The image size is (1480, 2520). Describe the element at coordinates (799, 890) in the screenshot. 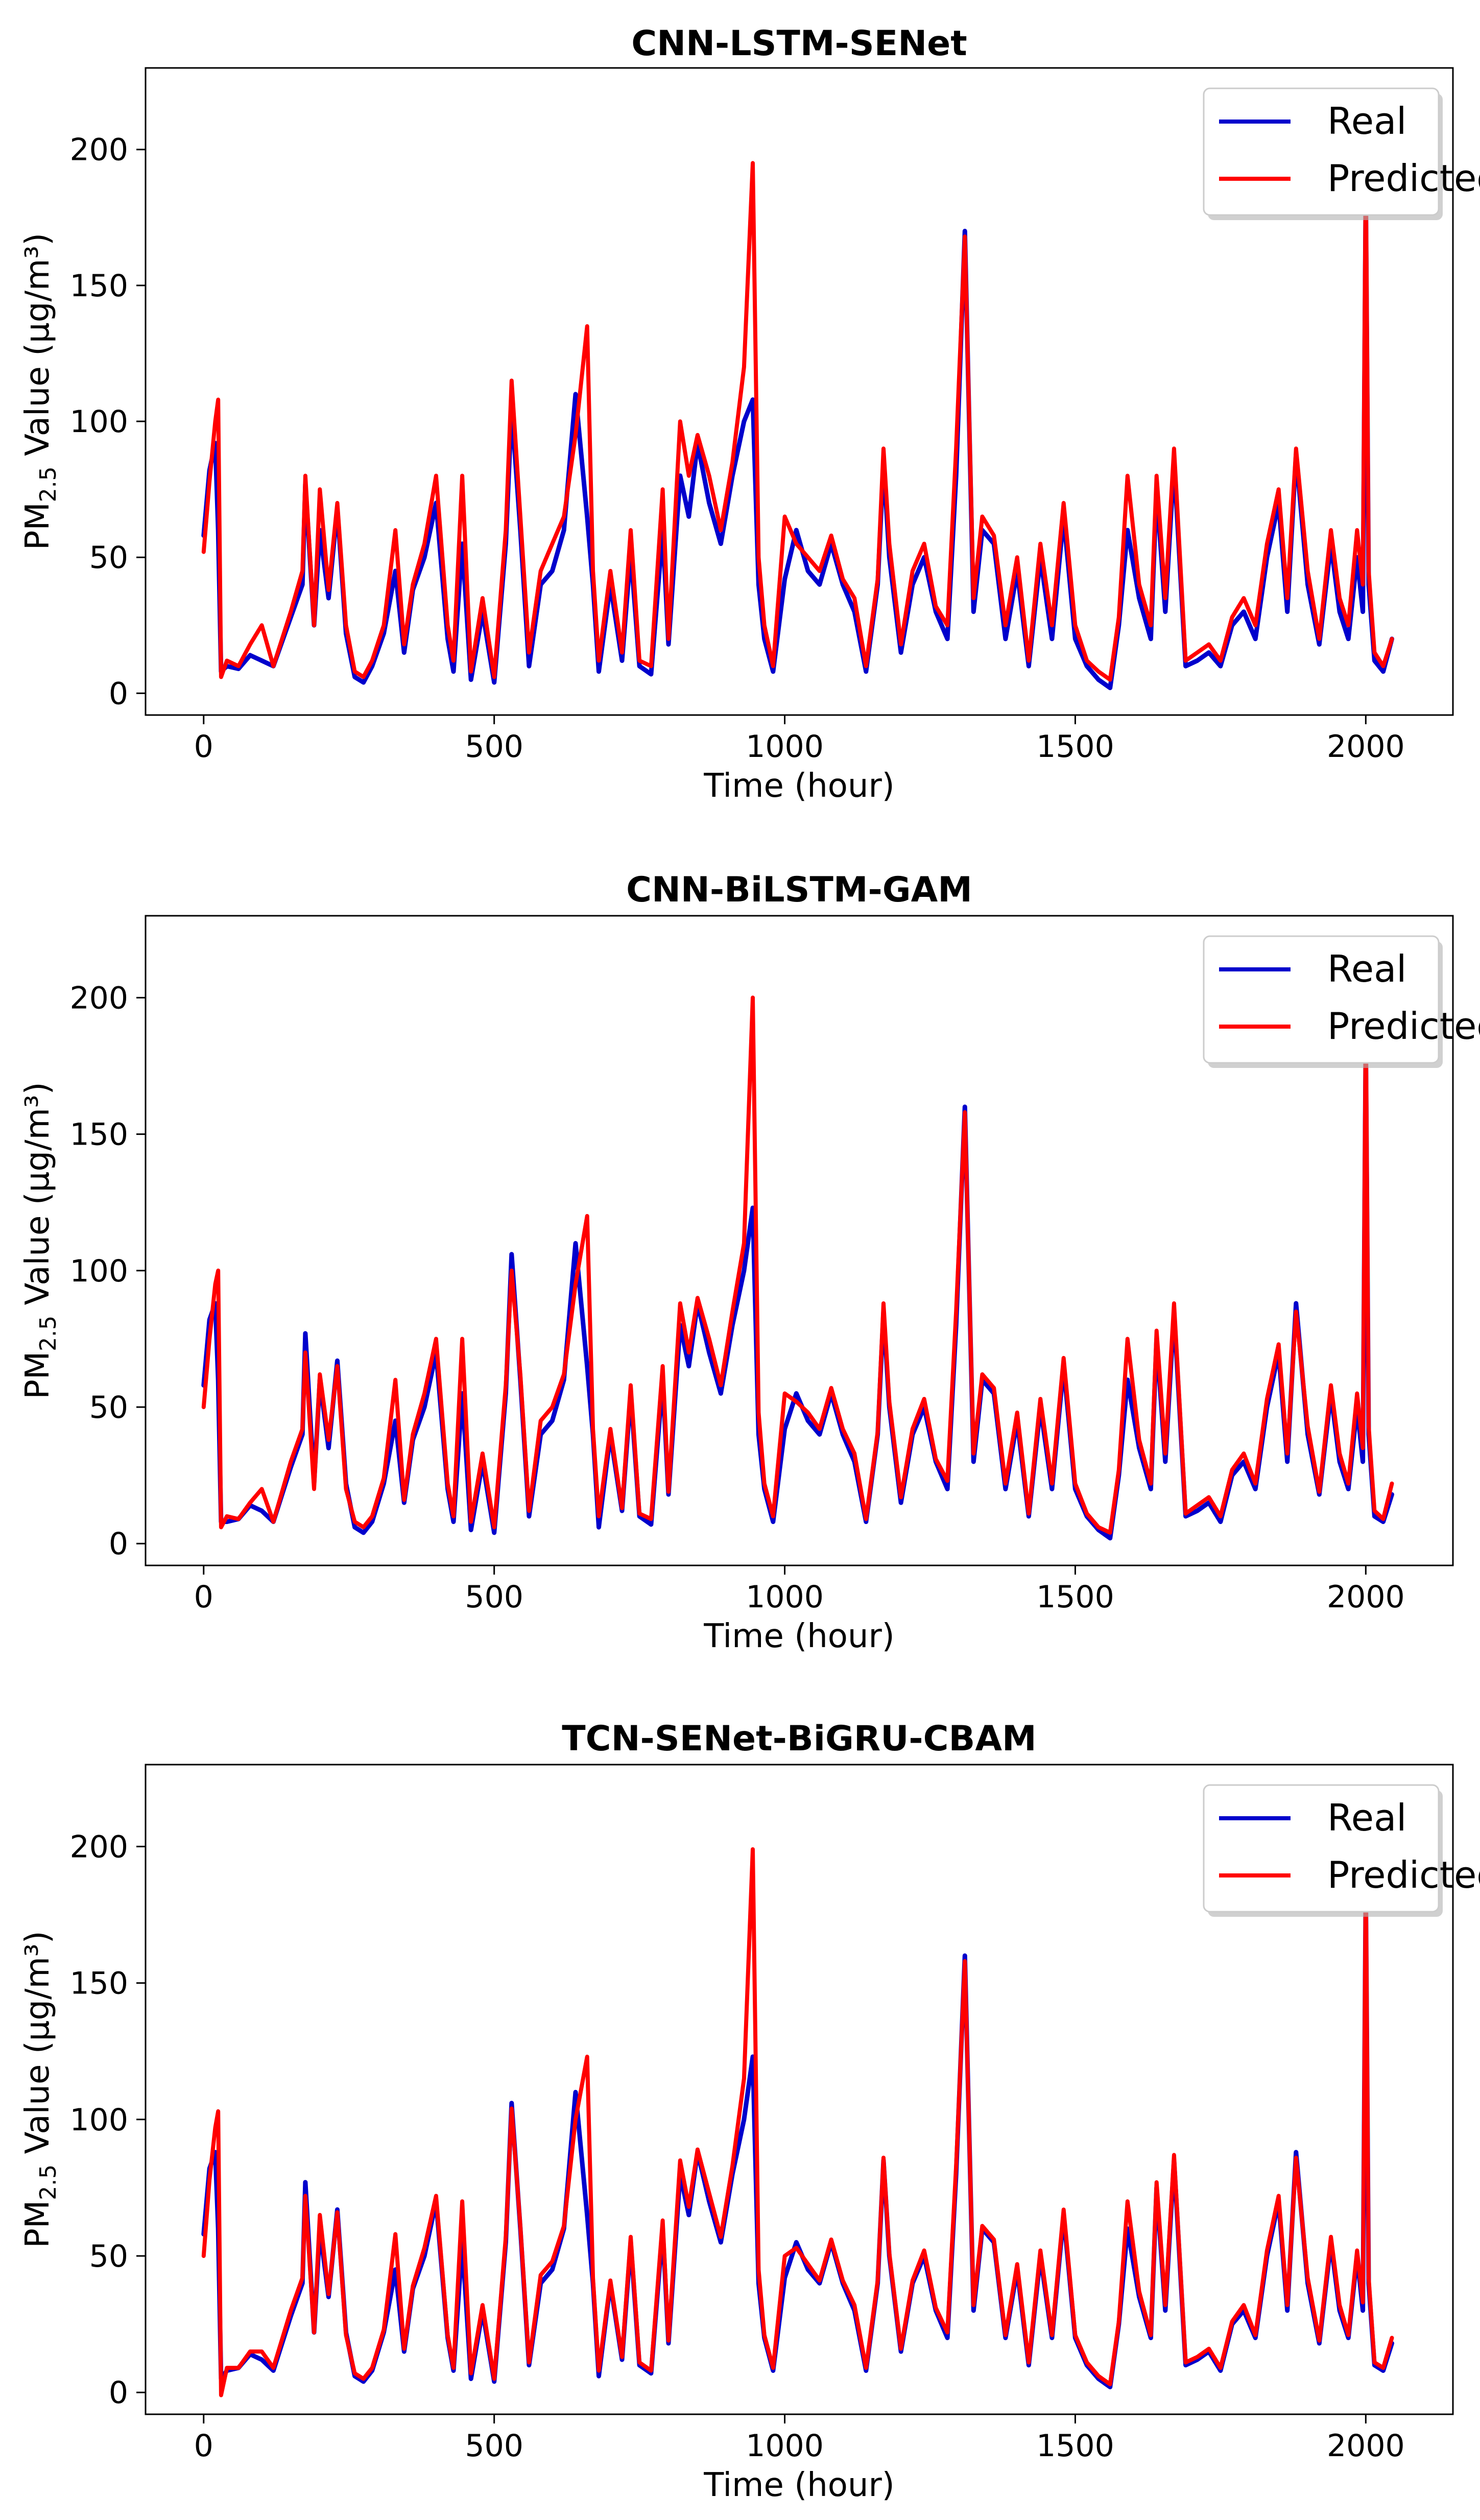

I see `chart-title: CNN-BiLSTM-GAM` at that location.